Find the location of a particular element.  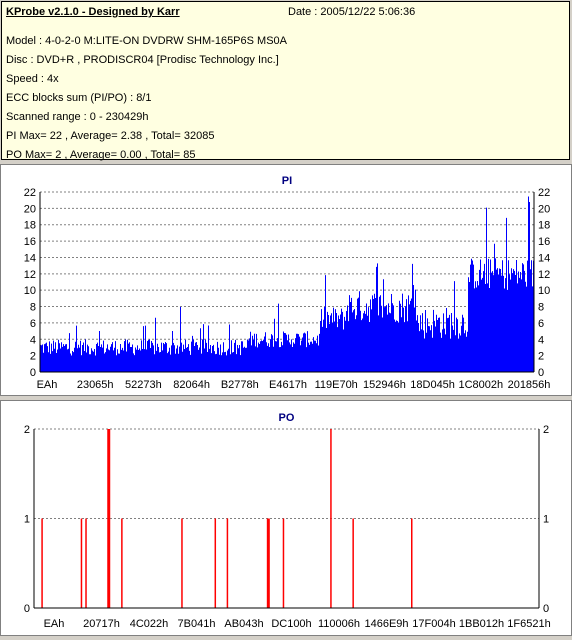

app-title: KProbe v2.1.0 - Designed by Karr is located at coordinates (93, 12).